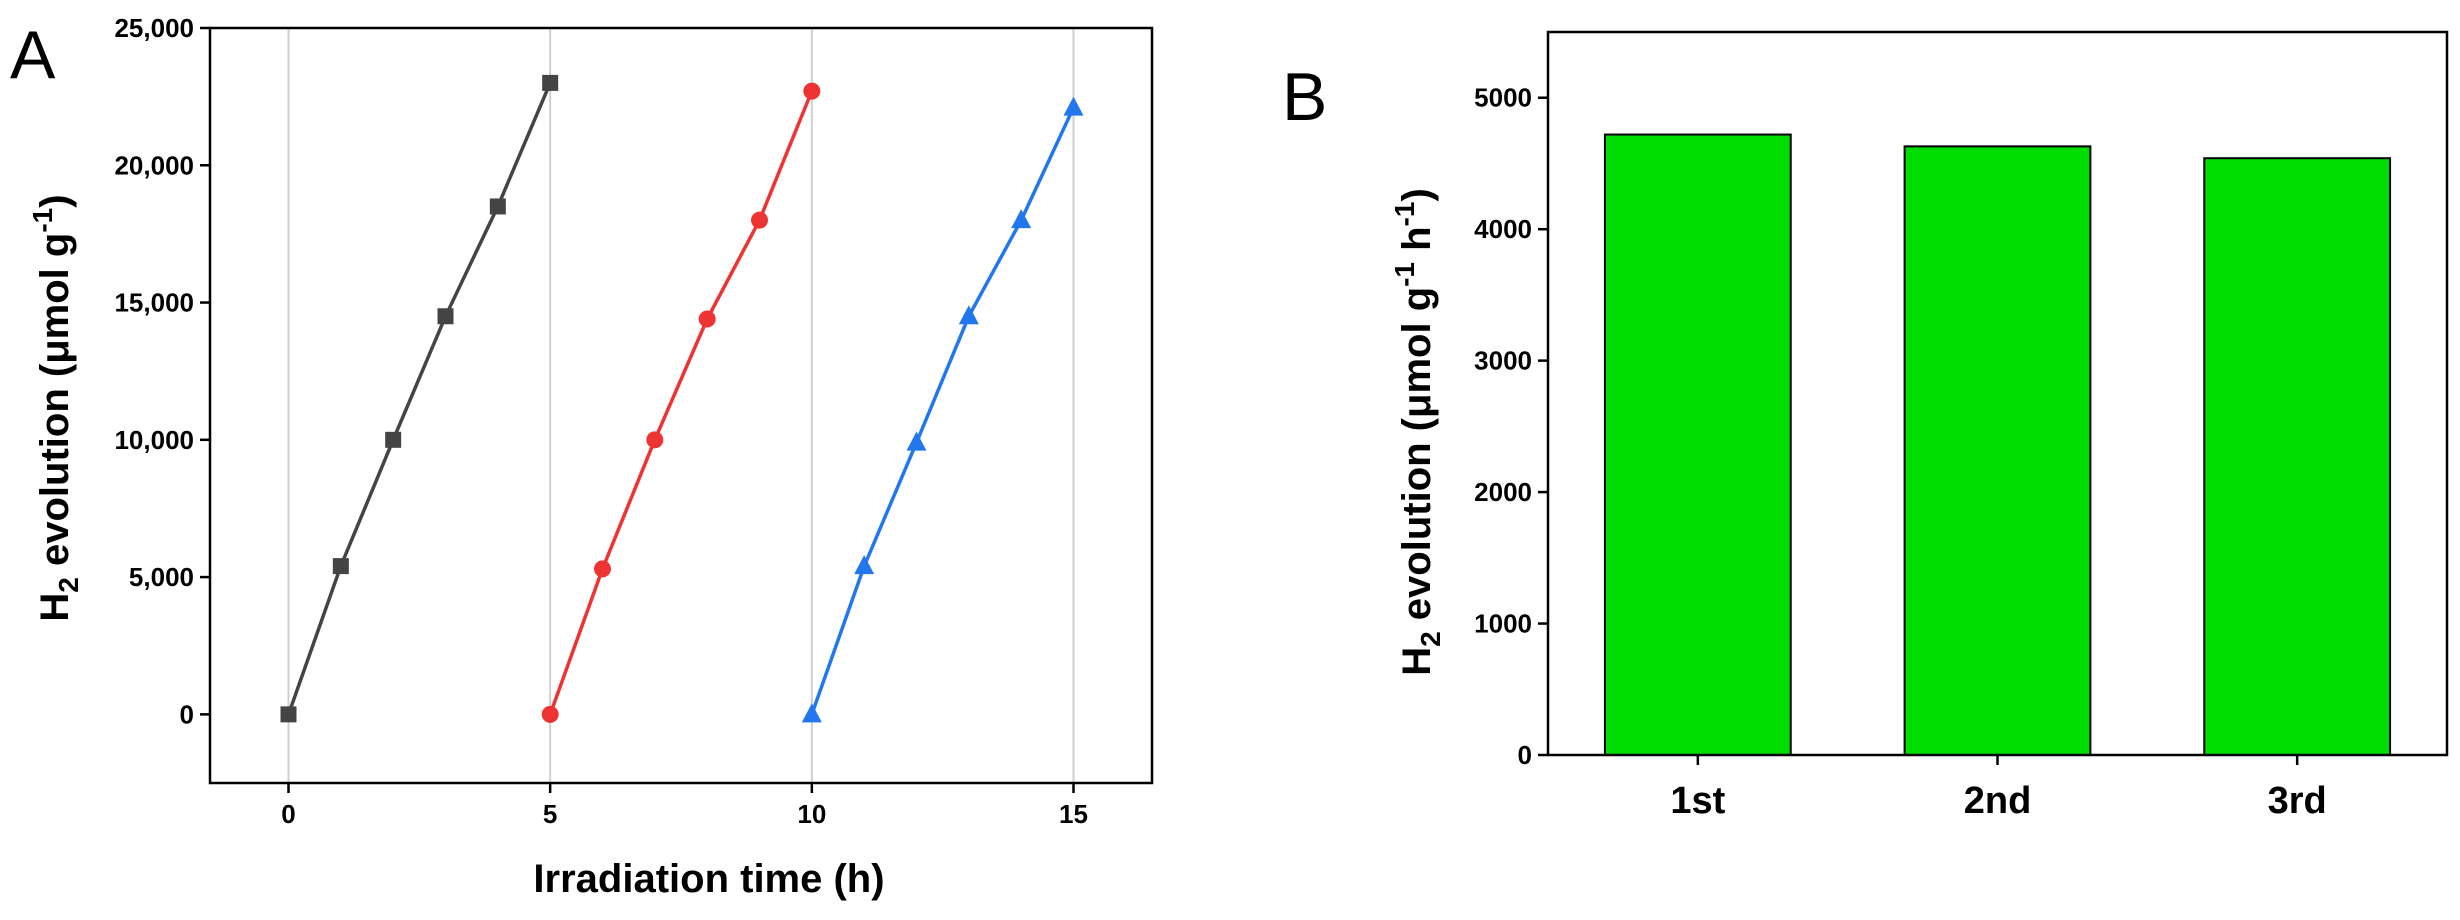 This screenshot has height=920, width=2460. What do you see at coordinates (2297, 457) in the screenshot?
I see `panel-b-bar-3rd` at bounding box center [2297, 457].